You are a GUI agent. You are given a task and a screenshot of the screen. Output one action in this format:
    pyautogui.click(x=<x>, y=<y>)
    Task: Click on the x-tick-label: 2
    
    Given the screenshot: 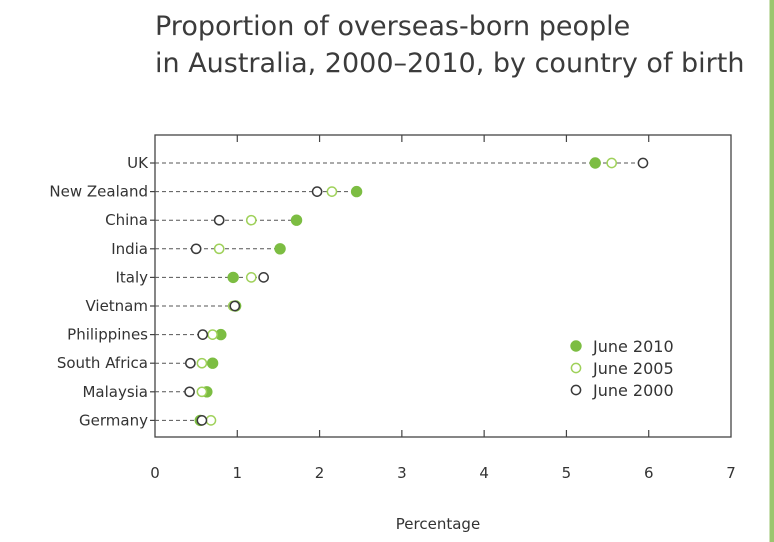 What is the action you would take?
    pyautogui.click(x=320, y=473)
    